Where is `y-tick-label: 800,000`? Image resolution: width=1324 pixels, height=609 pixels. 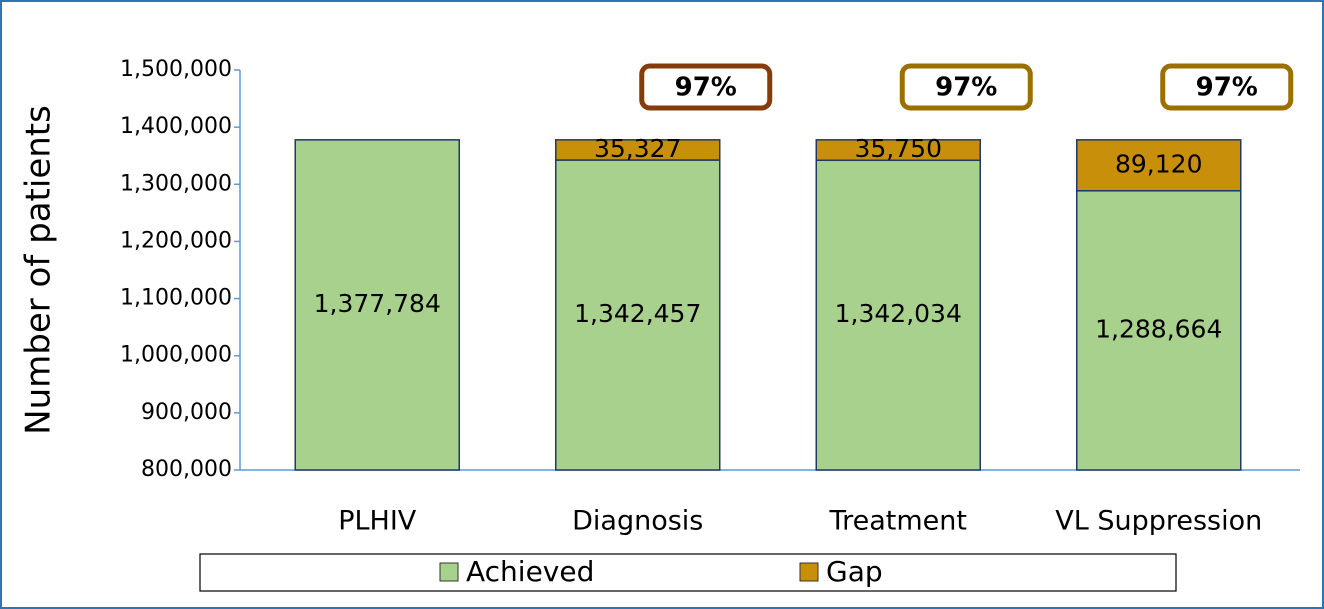
y-tick-label: 800,000 is located at coordinates (186, 469).